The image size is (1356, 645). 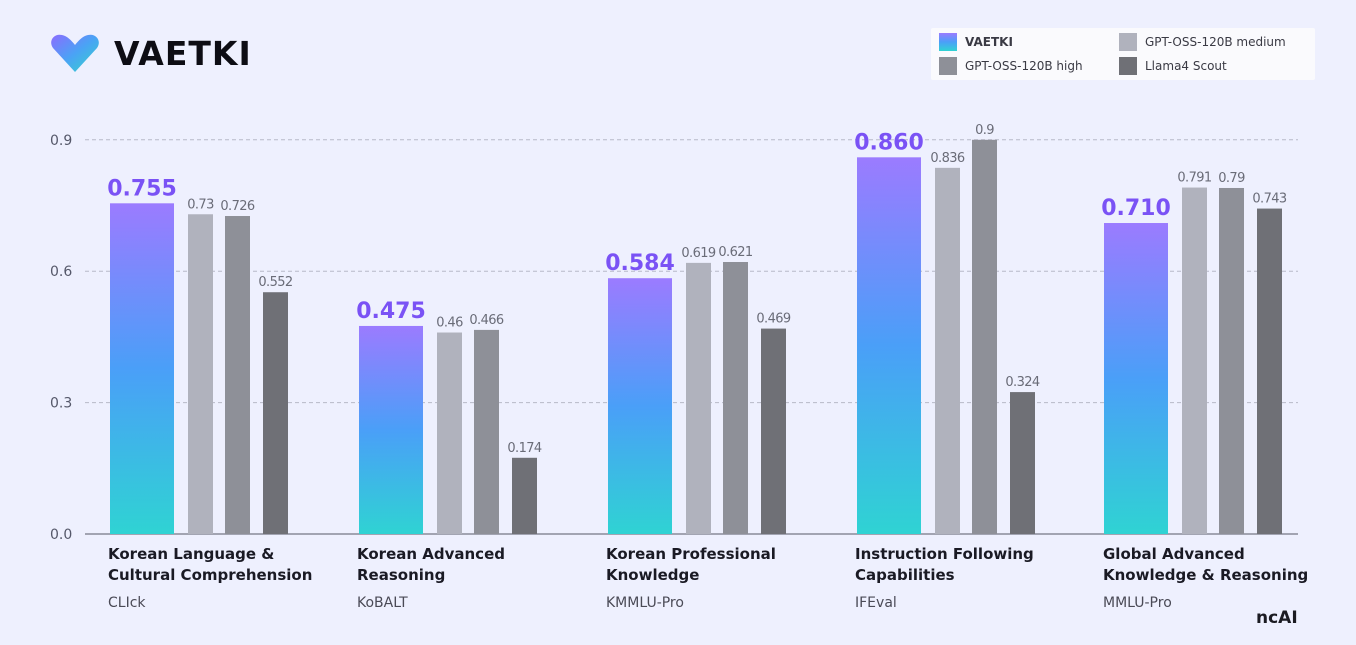 I want to click on legend-swatch-vaetki, so click(x=948, y=42).